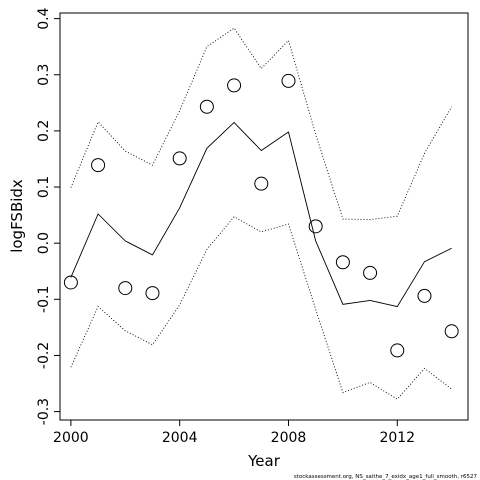  What do you see at coordinates (44, 243) in the screenshot?
I see `y-tick-label: 0.0` at bounding box center [44, 243].